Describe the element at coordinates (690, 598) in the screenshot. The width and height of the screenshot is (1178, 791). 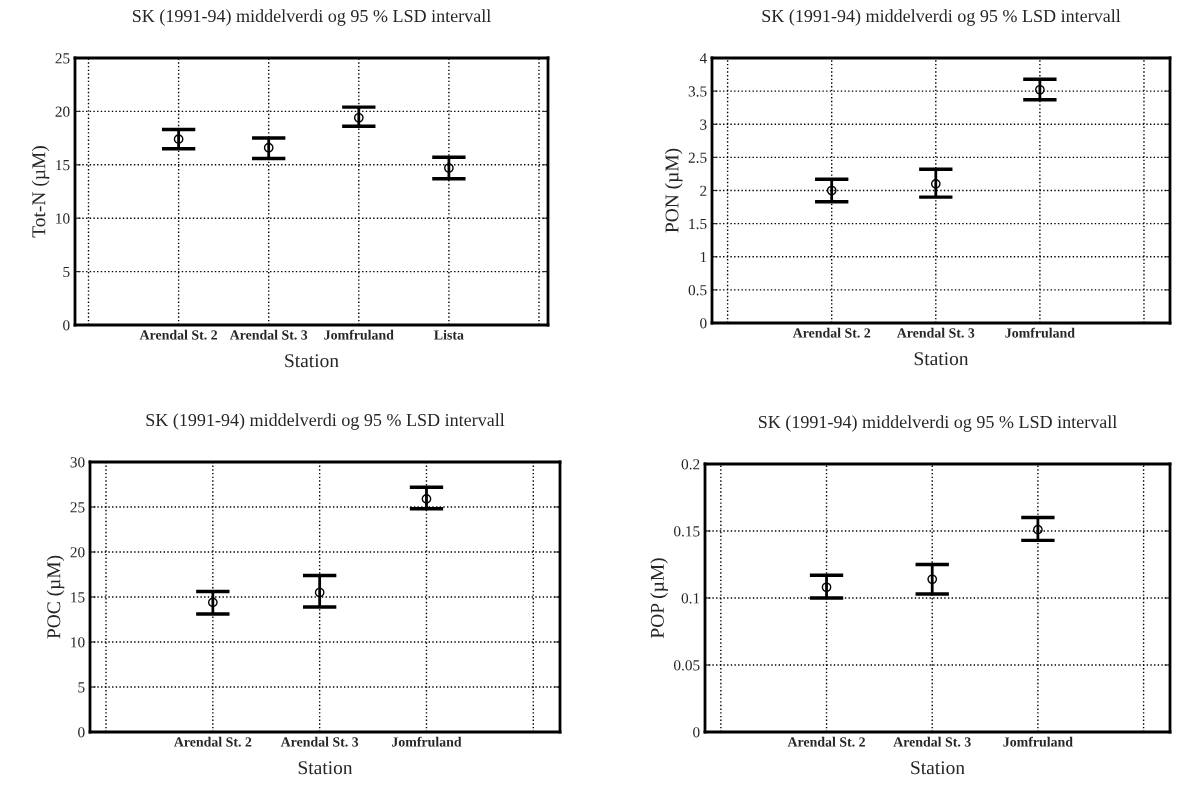
I see `y-tick-label: 0.1` at that location.